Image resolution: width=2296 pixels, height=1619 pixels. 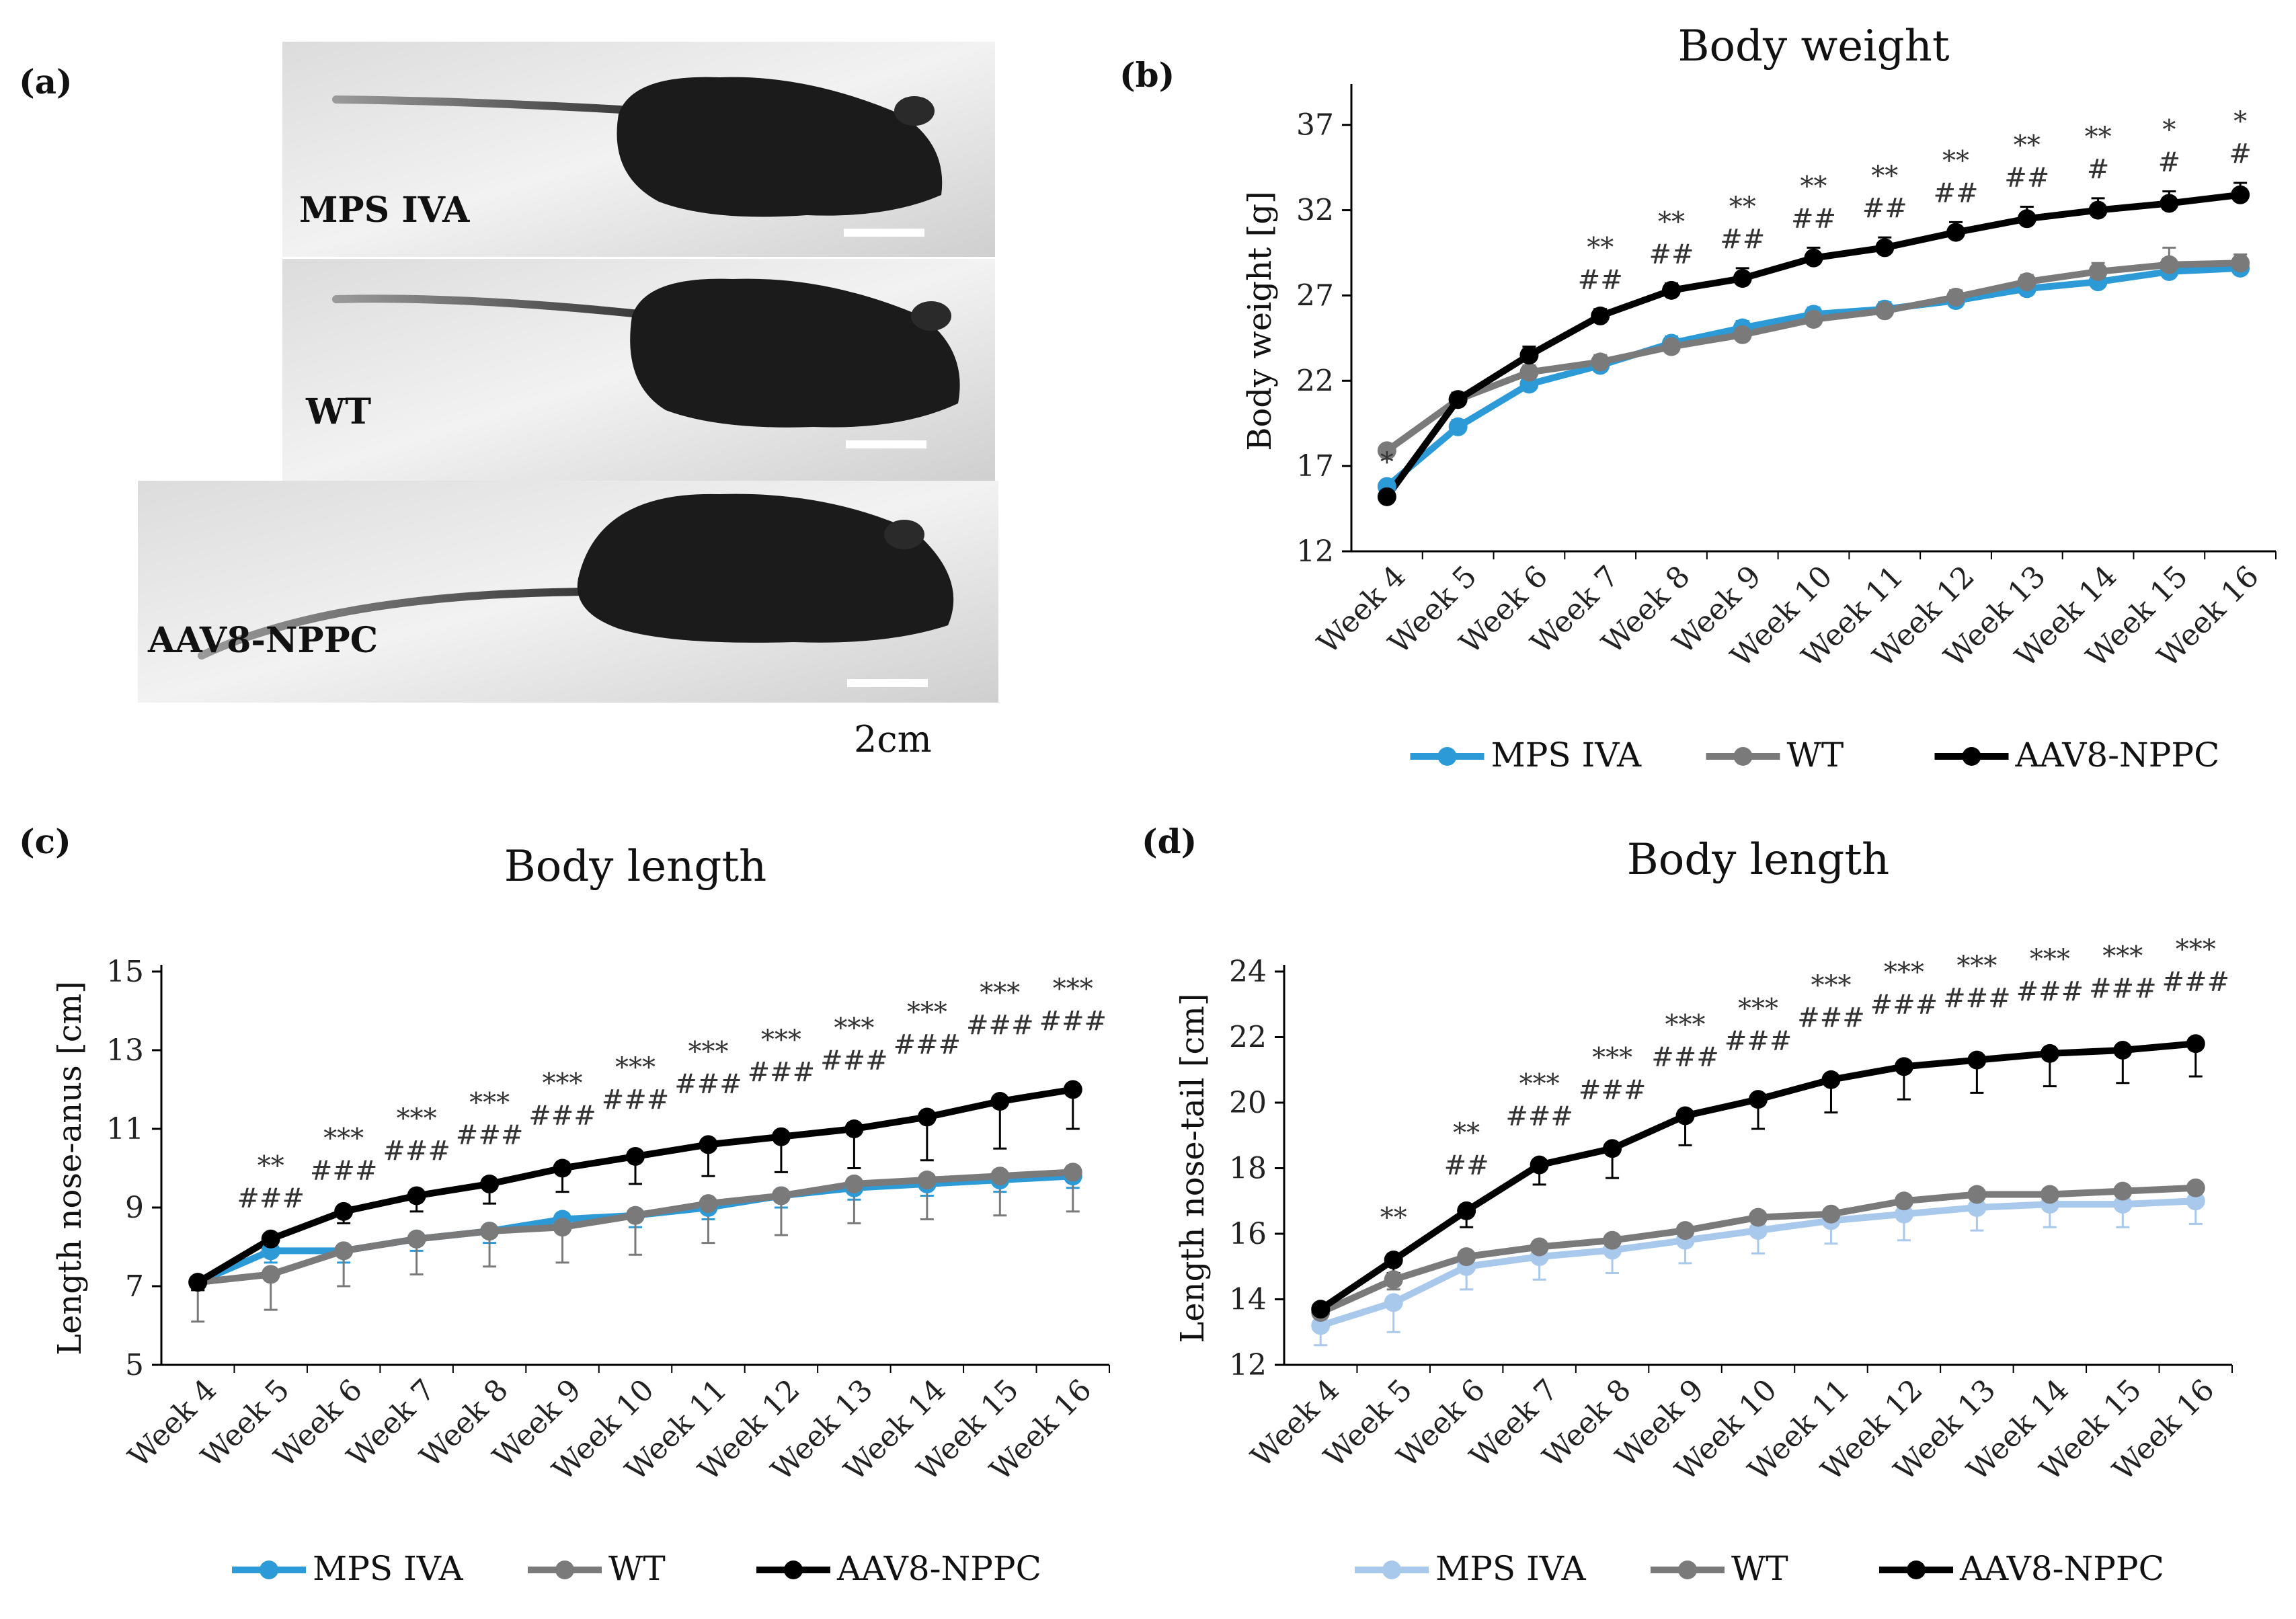 I want to click on photo-label-mps-iva: MPS IVA, so click(x=384, y=211).